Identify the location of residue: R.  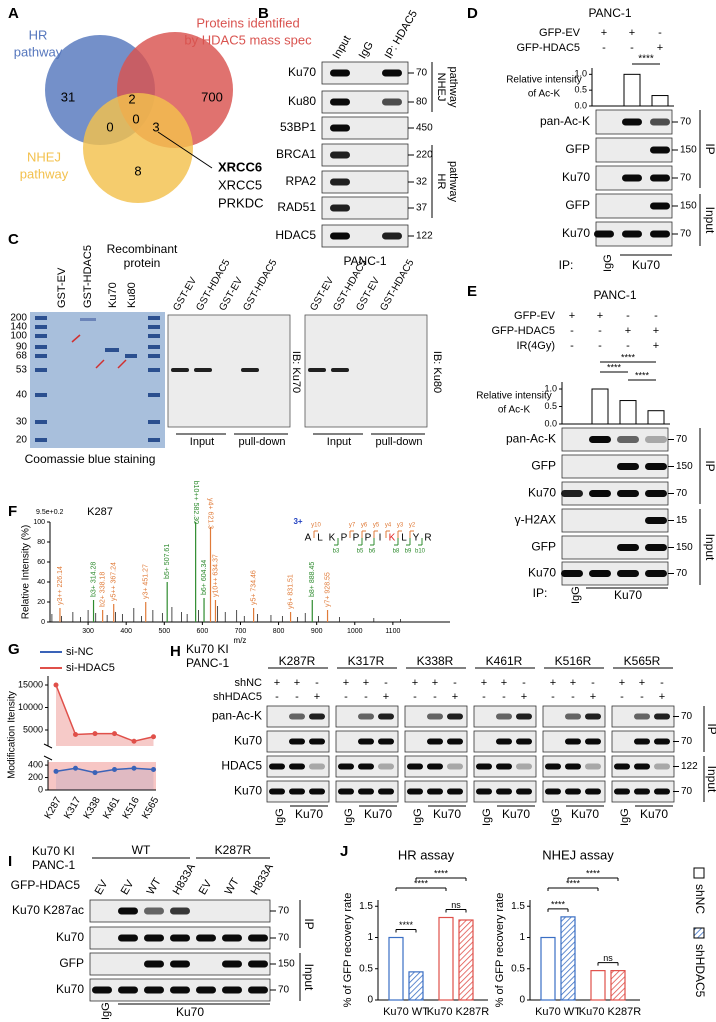
(427, 538).